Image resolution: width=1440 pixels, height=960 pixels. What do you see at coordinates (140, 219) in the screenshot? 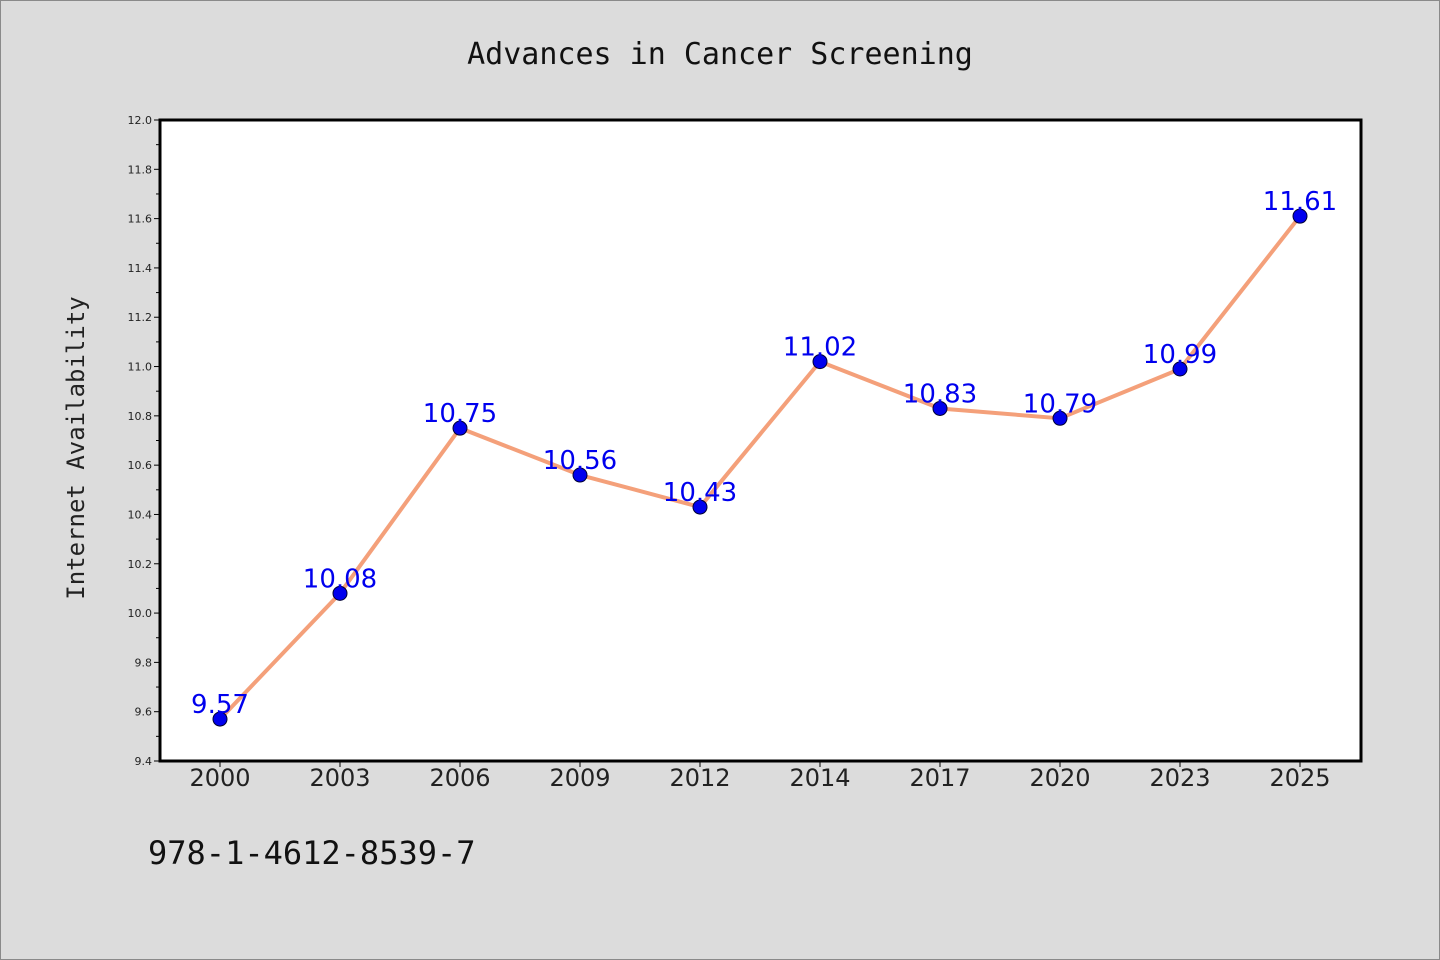
I see `y-tick-label: 11.6` at bounding box center [140, 219].